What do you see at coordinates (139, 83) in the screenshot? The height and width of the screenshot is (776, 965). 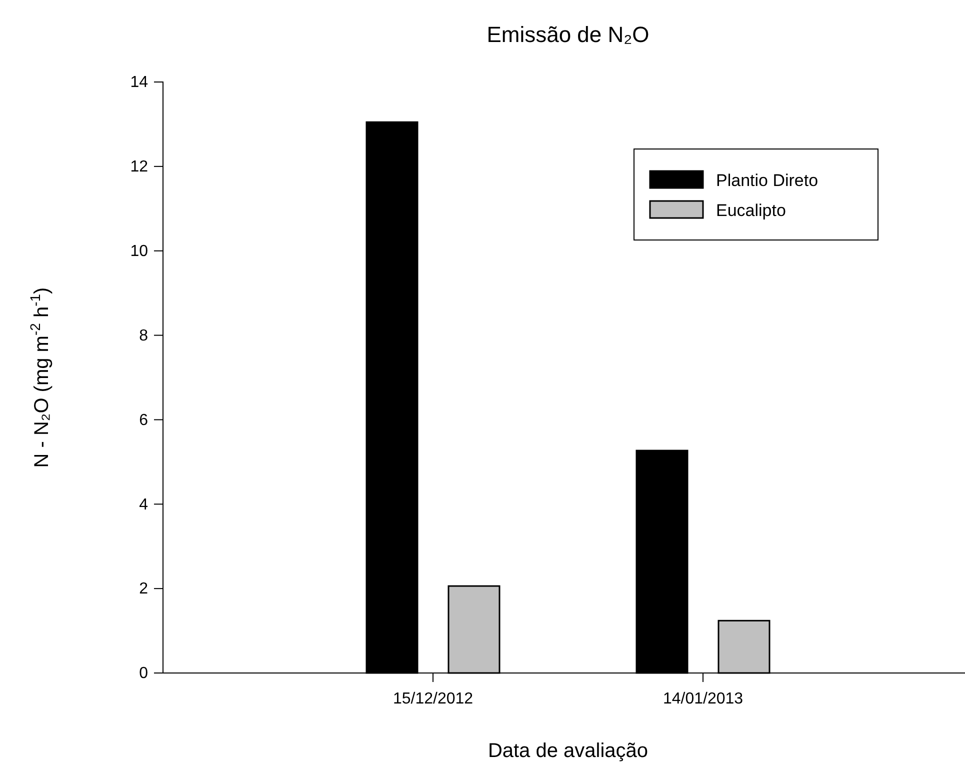 I see `y-tick-label: 14` at bounding box center [139, 83].